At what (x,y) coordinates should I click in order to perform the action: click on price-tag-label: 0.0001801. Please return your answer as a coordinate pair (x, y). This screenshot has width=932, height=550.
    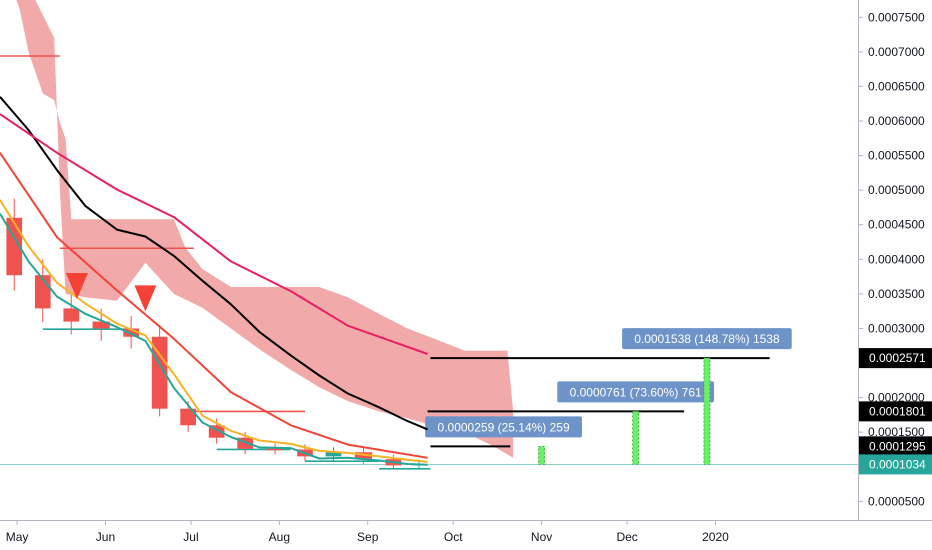
    Looking at the image, I should click on (897, 411).